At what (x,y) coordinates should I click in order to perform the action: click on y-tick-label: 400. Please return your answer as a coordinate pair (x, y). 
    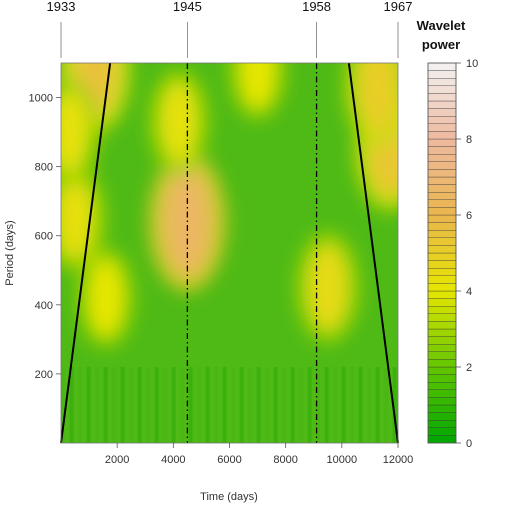
    Looking at the image, I should click on (44, 306).